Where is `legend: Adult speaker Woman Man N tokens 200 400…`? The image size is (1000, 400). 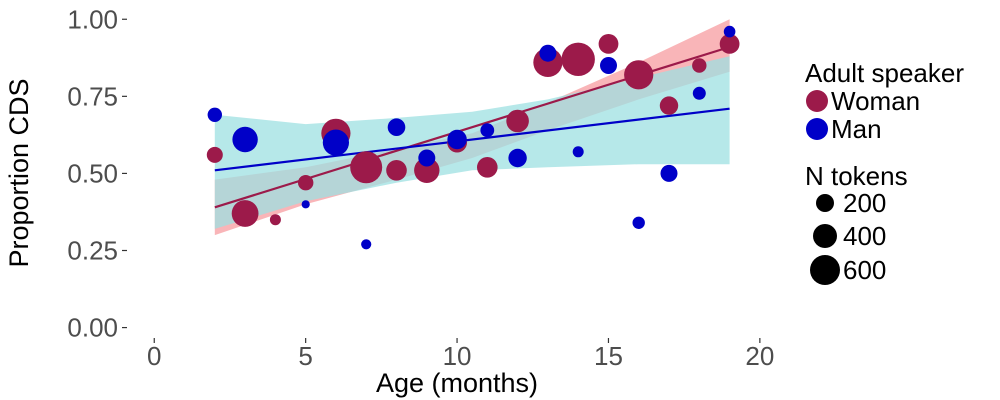
legend: Adult speaker Woman Man N tokens 200 400… is located at coordinates (884, 171).